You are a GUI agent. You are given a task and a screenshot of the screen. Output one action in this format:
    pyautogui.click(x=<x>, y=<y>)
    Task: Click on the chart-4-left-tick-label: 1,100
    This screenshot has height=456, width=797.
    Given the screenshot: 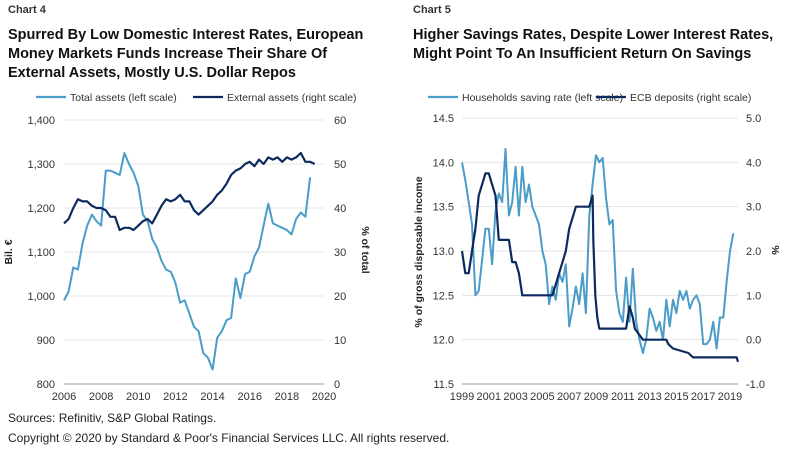 What is the action you would take?
    pyautogui.click(x=41, y=253)
    